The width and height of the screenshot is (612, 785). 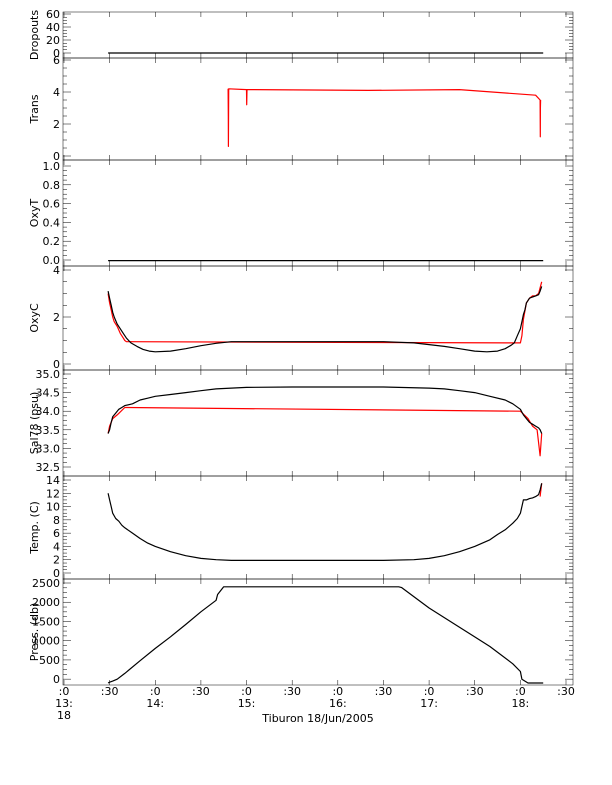 What do you see at coordinates (52, 241) in the screenshot?
I see `y-tick-label: 0.2` at bounding box center [52, 241].